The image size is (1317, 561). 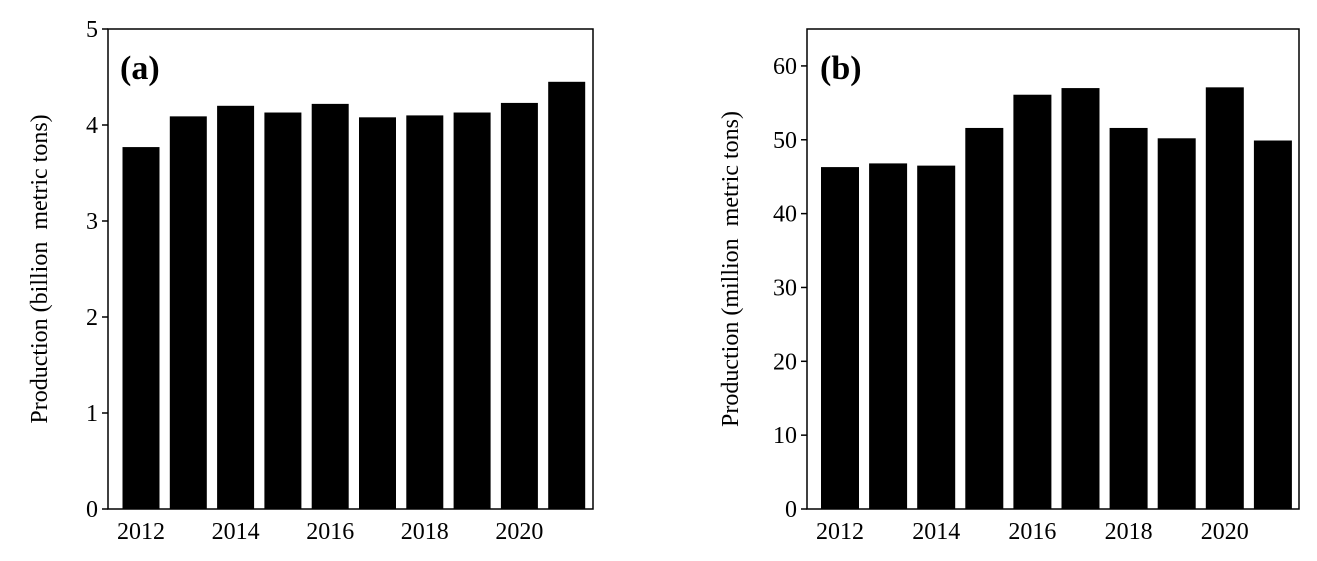 I want to click on y-tick-label: 20, so click(x=785, y=362).